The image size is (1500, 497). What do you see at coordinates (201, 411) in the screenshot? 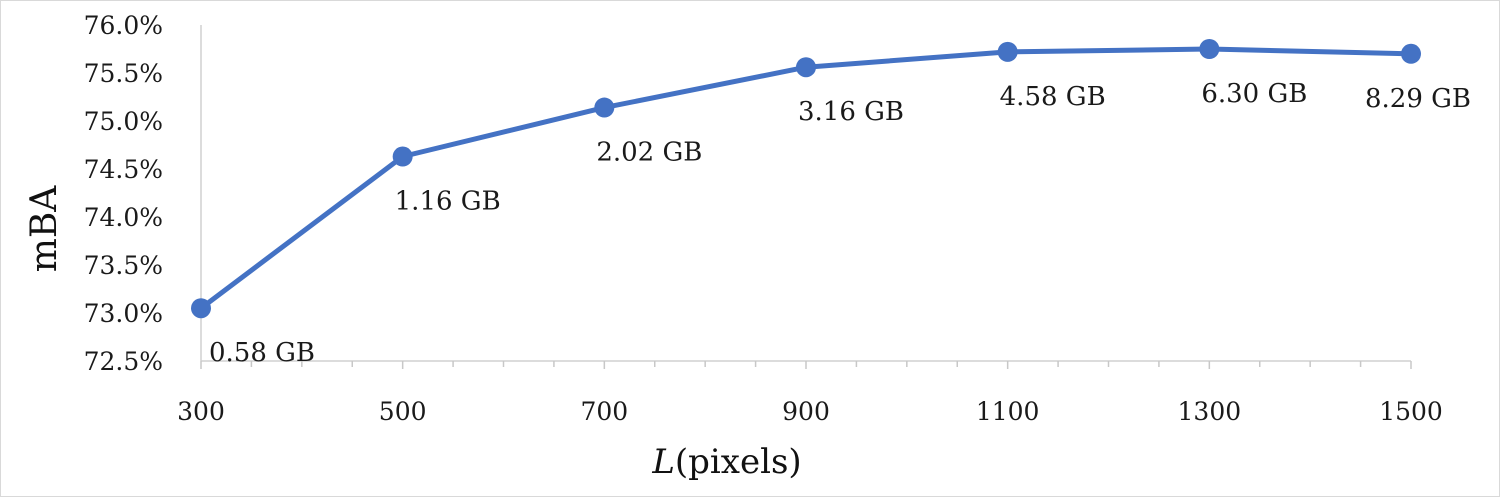
I see `x-tick-label: 300` at bounding box center [201, 411].